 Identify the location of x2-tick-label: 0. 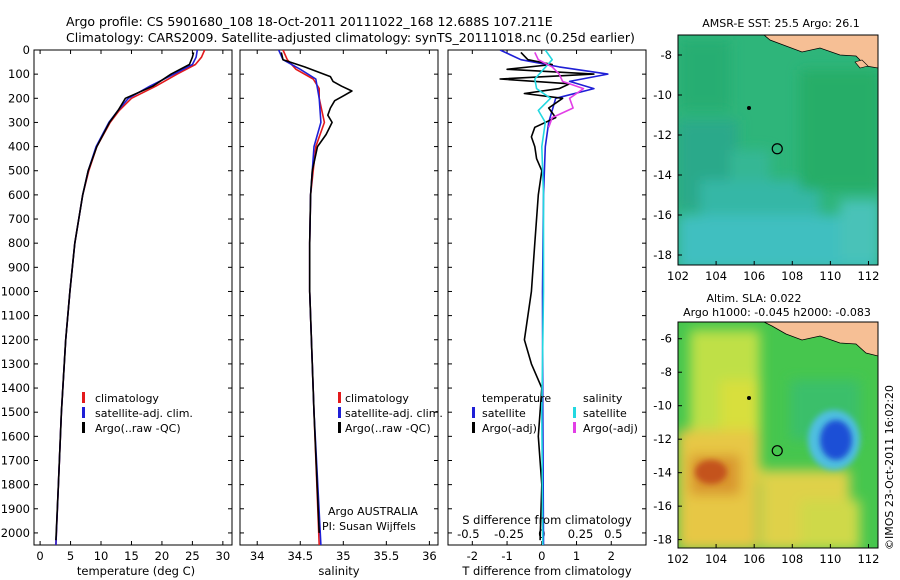
(541, 534).